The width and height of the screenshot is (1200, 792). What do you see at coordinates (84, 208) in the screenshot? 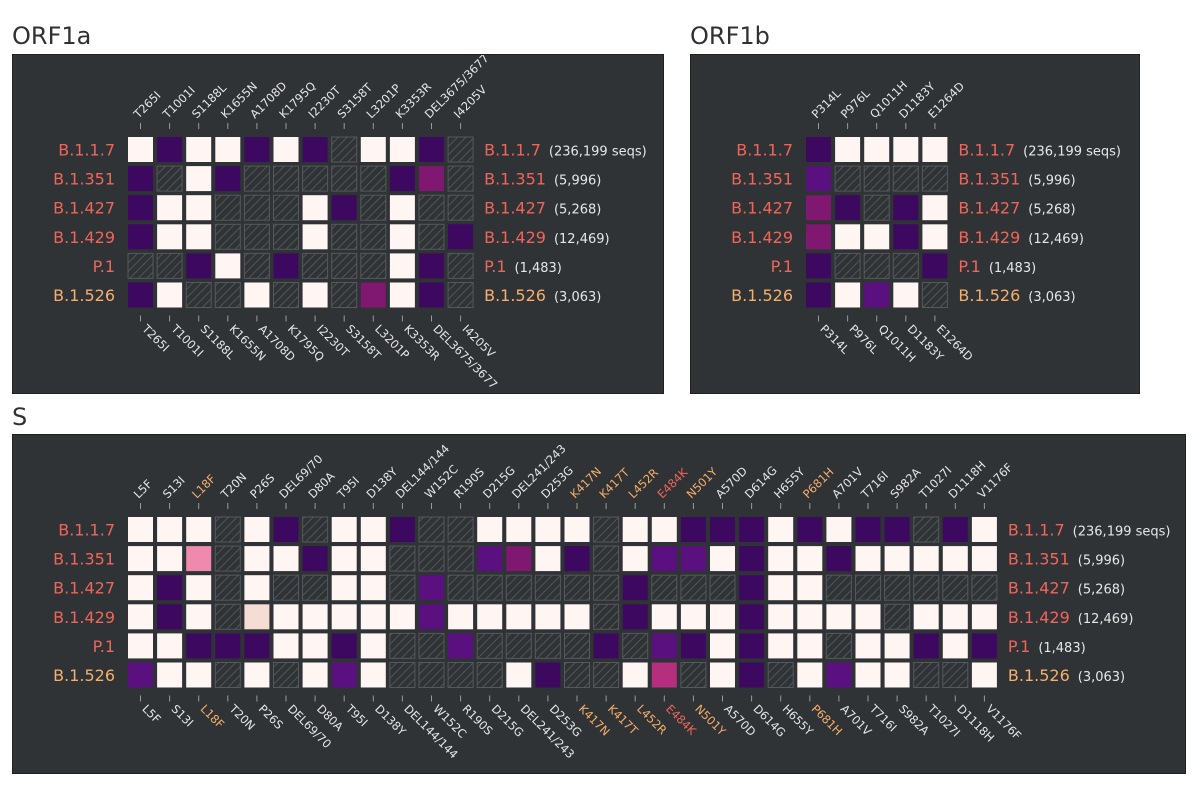
I see `row-label-left: B.1.427` at bounding box center [84, 208].